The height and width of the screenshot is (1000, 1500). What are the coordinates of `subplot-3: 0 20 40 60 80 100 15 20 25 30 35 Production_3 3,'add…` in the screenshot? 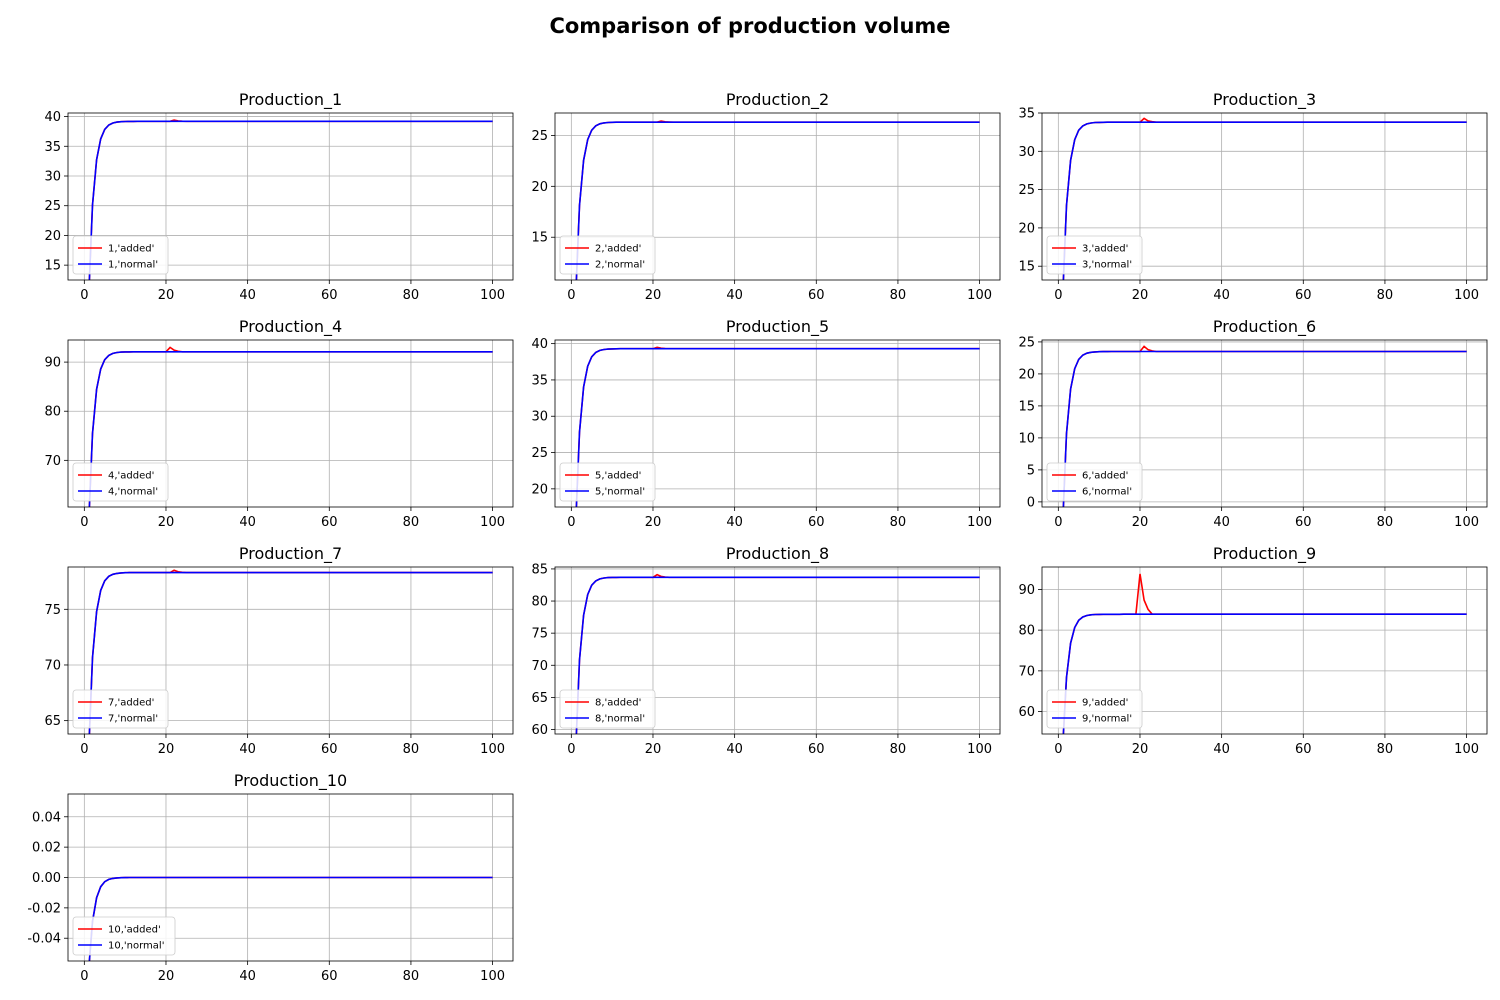 It's located at (1253, 196).